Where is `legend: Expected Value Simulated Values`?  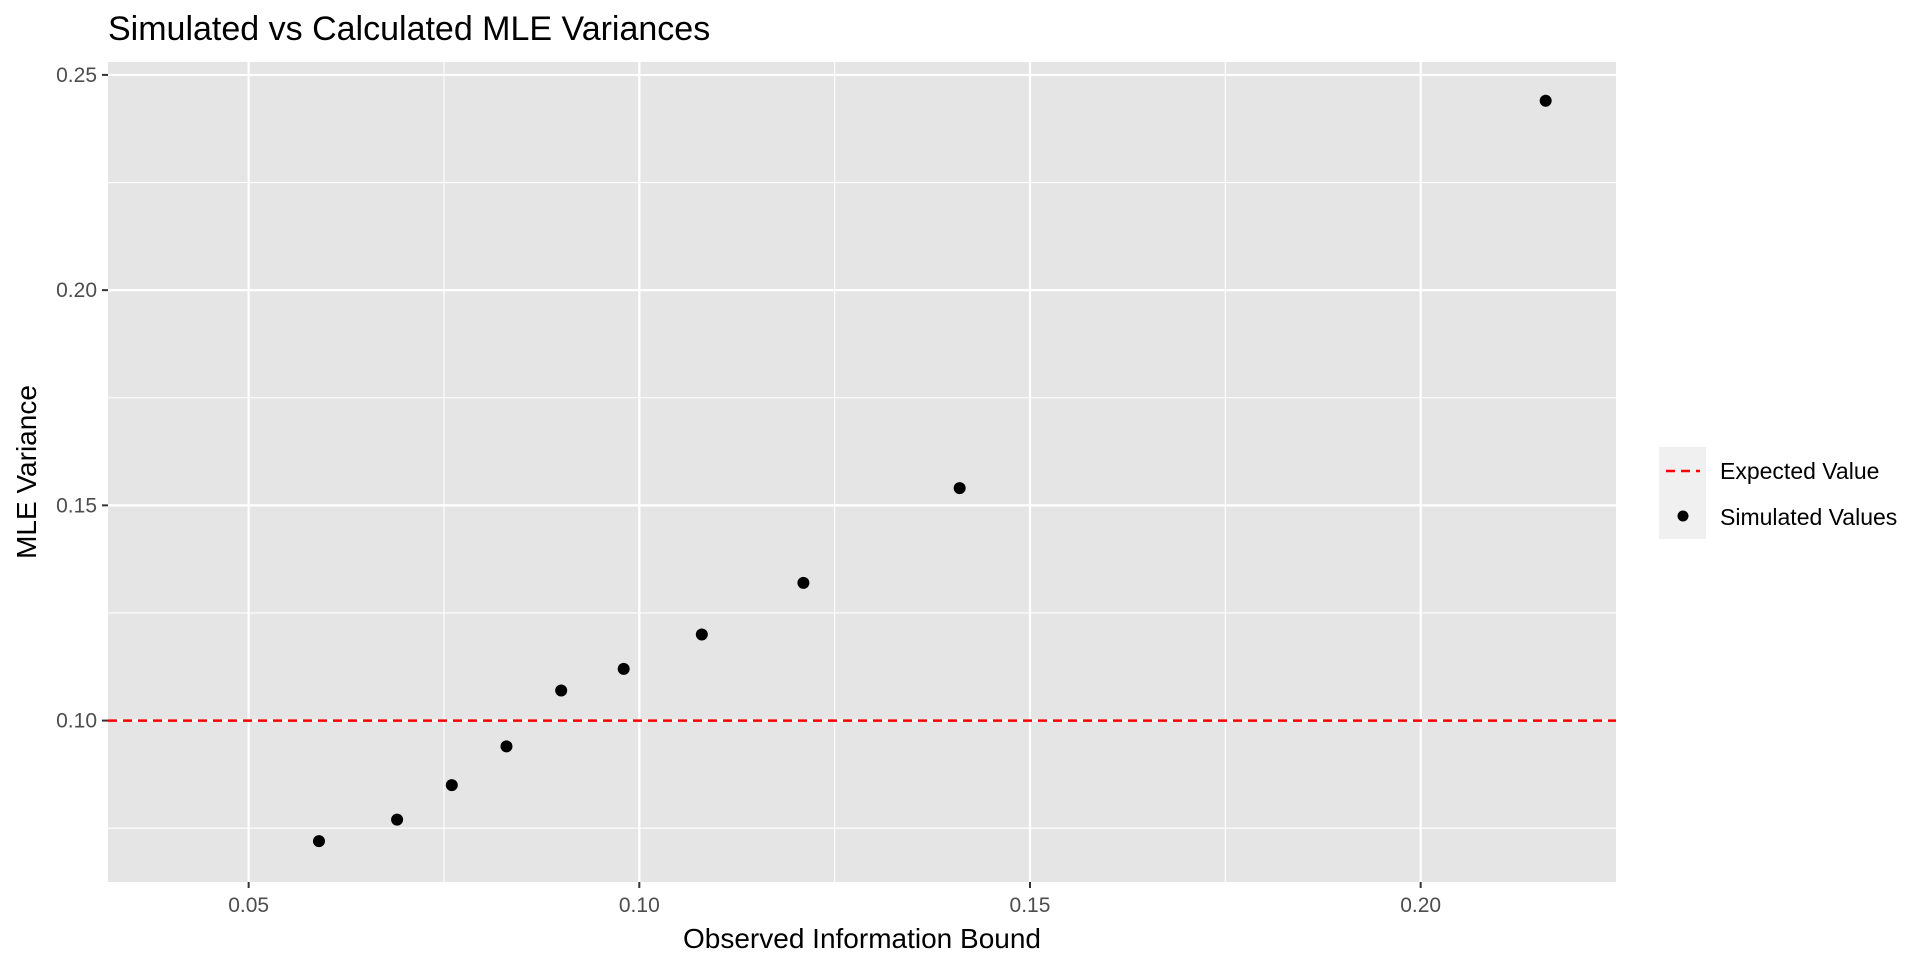 legend: Expected Value Simulated Values is located at coordinates (1778, 493).